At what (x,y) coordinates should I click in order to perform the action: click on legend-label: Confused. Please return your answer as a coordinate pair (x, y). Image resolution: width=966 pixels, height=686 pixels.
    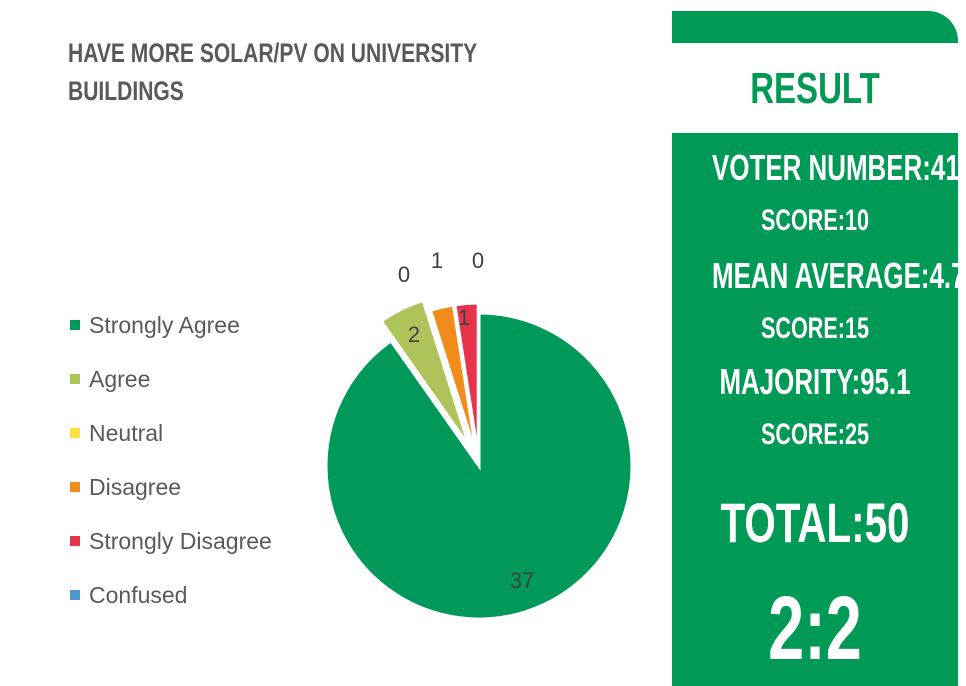
    Looking at the image, I should click on (138, 595).